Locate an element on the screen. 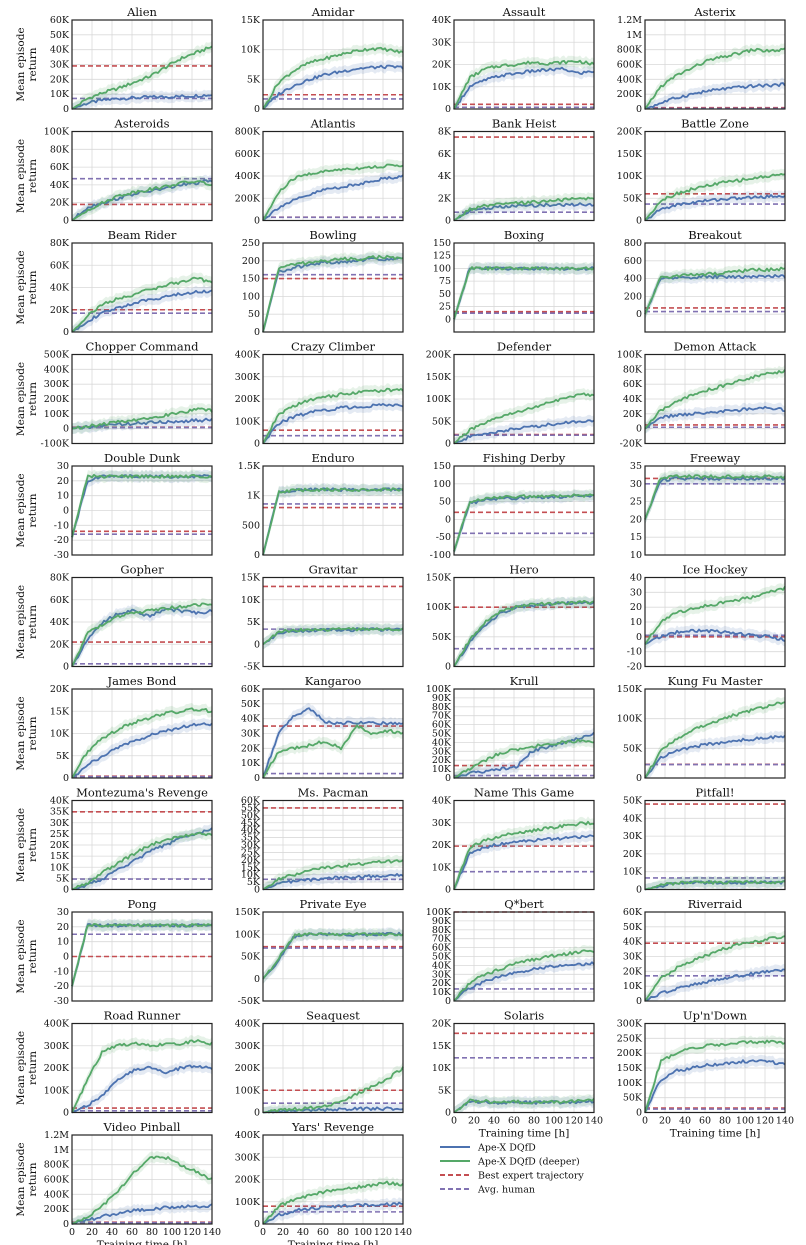 This screenshot has height=1245, width=806. x-tick-label: 120 is located at coordinates (574, 1121).